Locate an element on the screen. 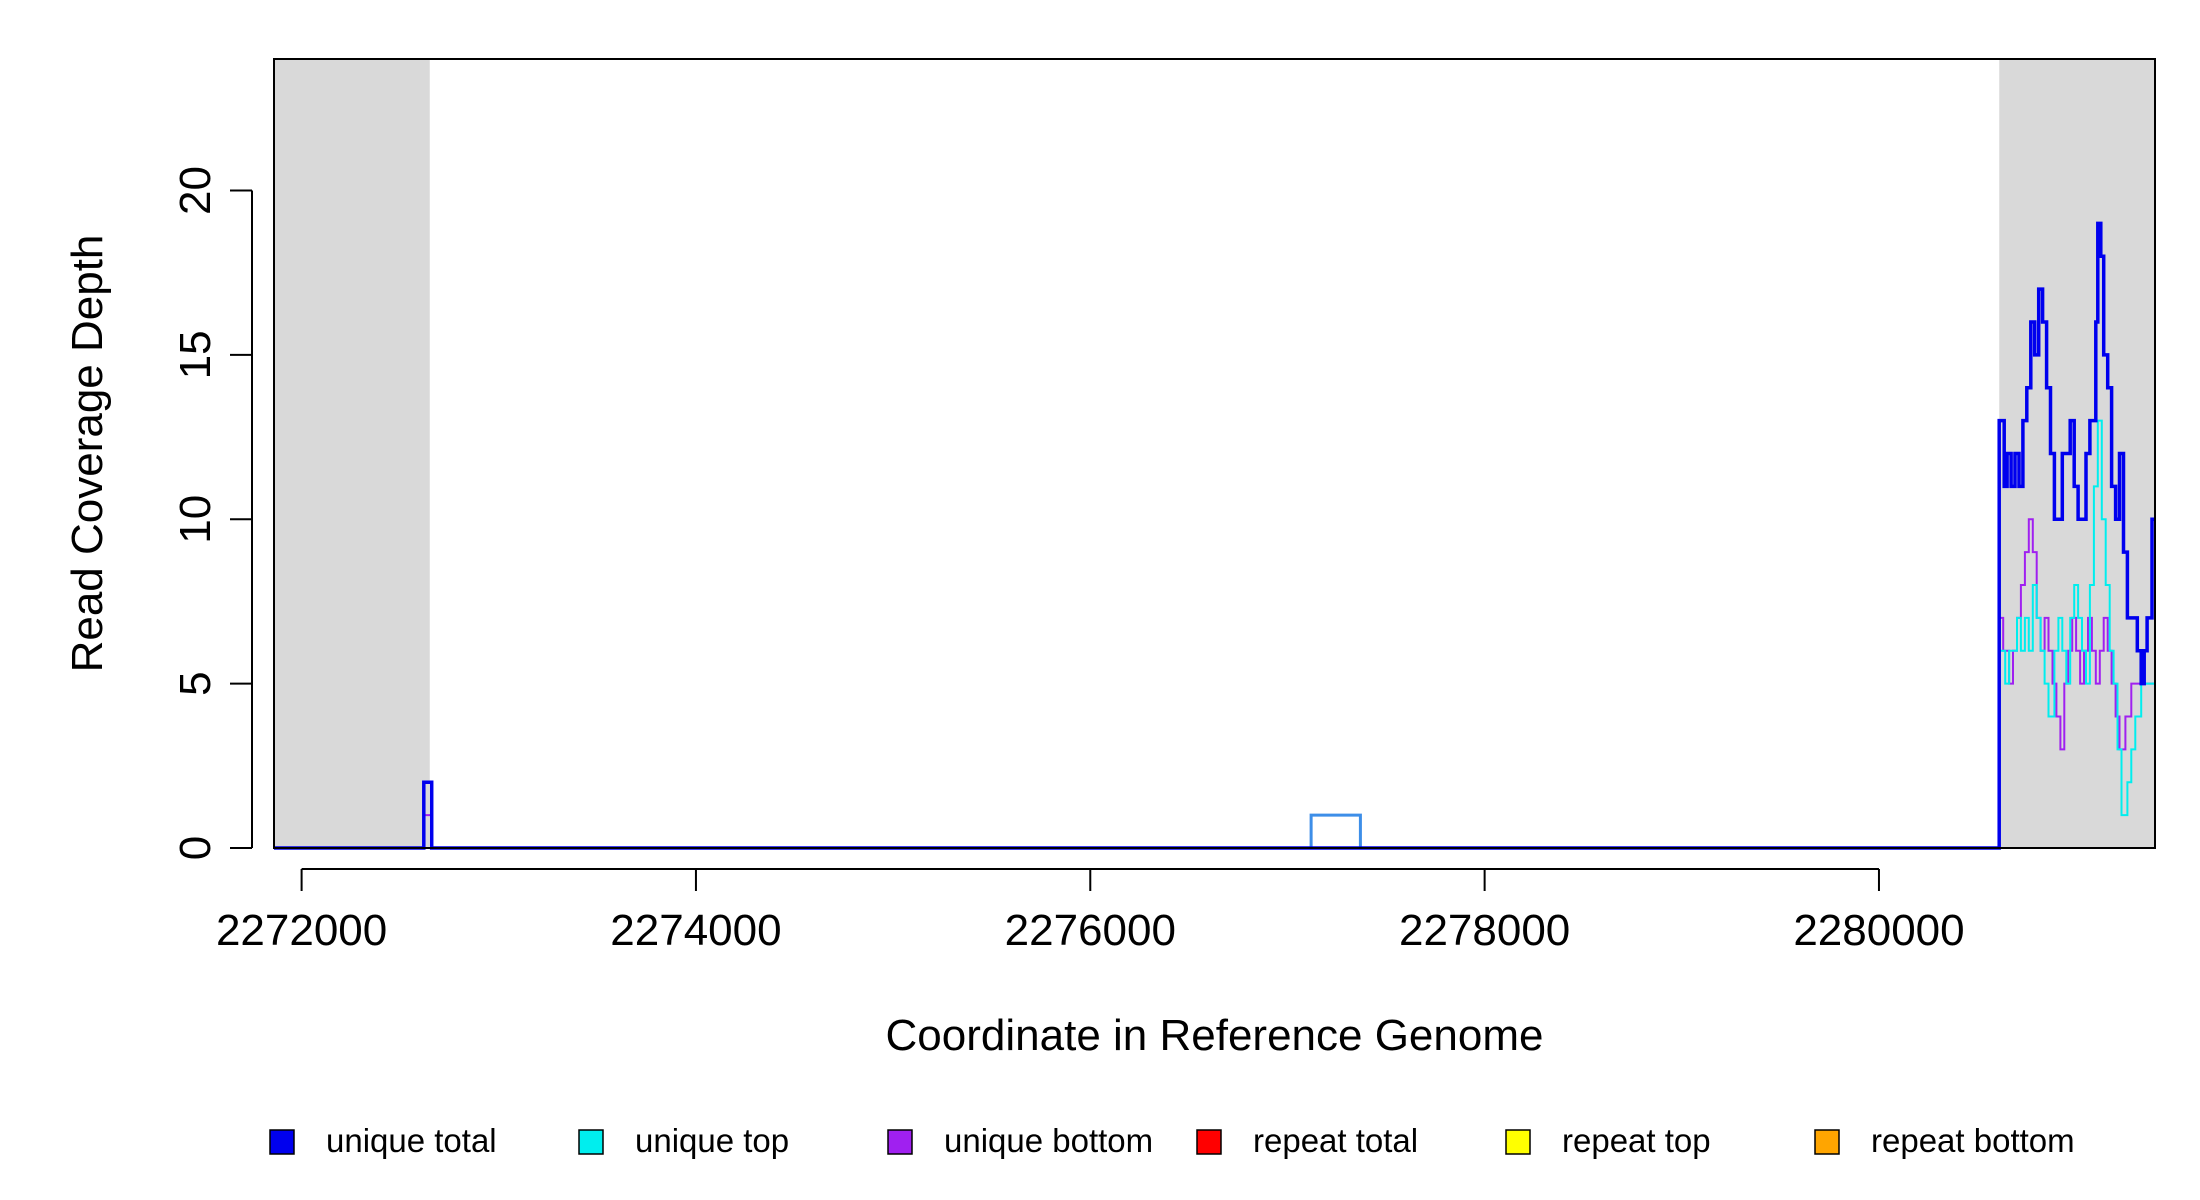  x-tick-label: 2280000 is located at coordinates (1878, 930).